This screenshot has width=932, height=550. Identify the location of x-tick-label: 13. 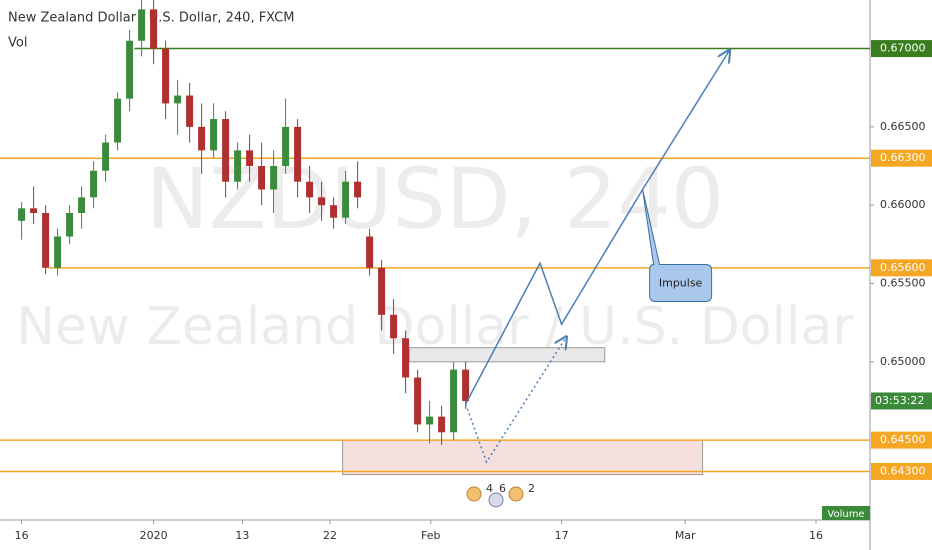
(242, 535).